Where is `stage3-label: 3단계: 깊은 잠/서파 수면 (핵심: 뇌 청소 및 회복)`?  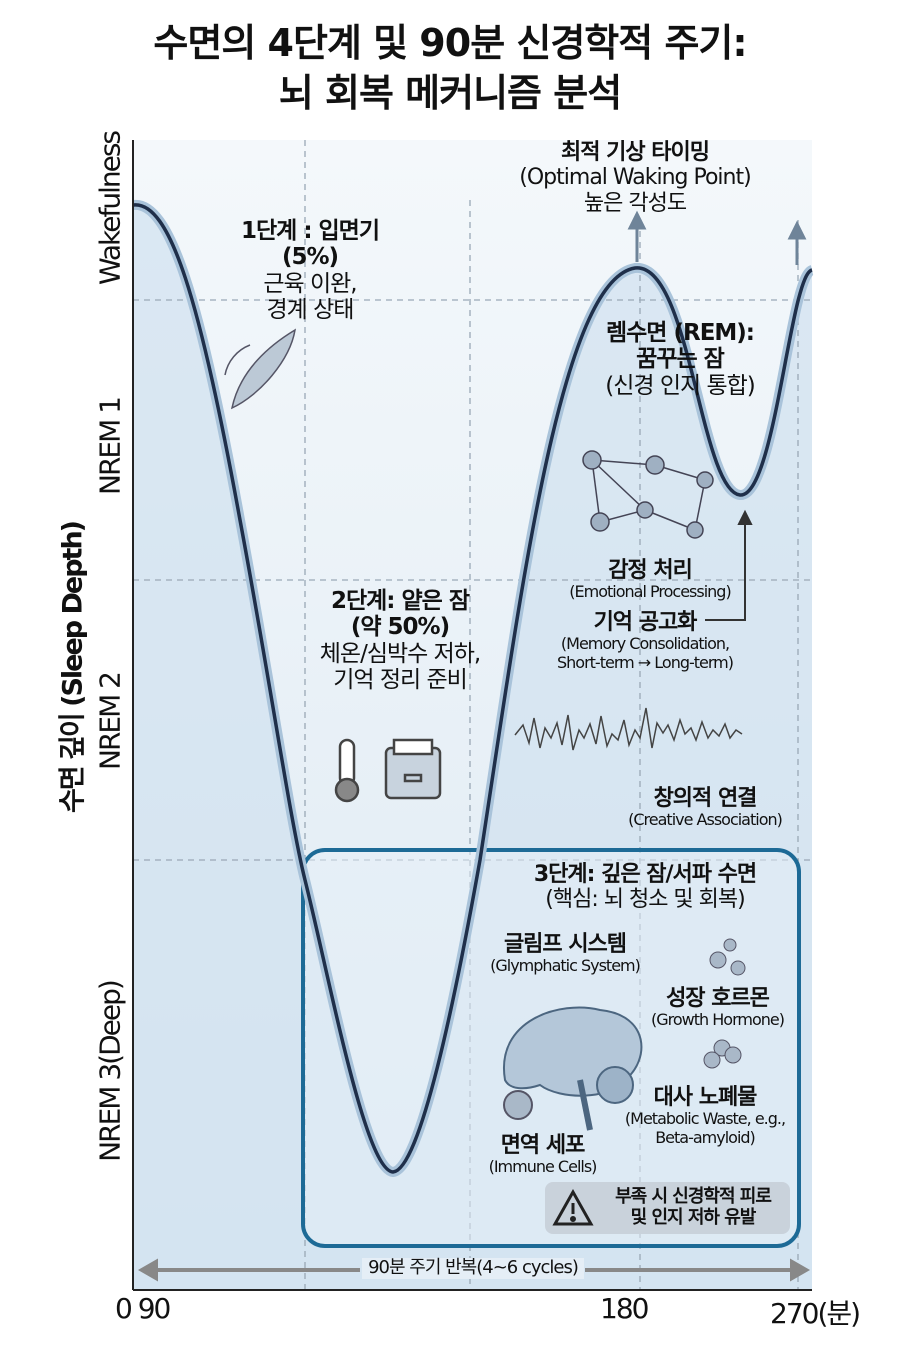 stage3-label: 3단계: 깊은 잠/서파 수면 (핵심: 뇌 청소 및 회복) is located at coordinates (645, 887).